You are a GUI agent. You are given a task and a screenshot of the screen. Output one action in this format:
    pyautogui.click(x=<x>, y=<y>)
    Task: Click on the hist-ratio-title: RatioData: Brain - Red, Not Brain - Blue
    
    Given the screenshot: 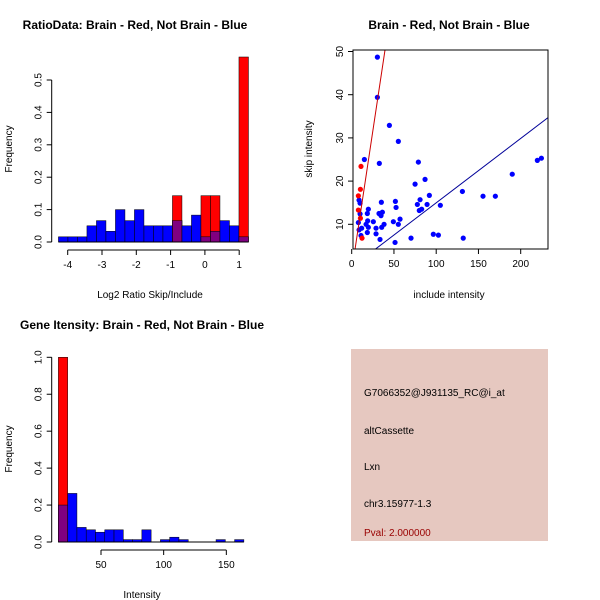 What is the action you would take?
    pyautogui.click(x=135, y=25)
    